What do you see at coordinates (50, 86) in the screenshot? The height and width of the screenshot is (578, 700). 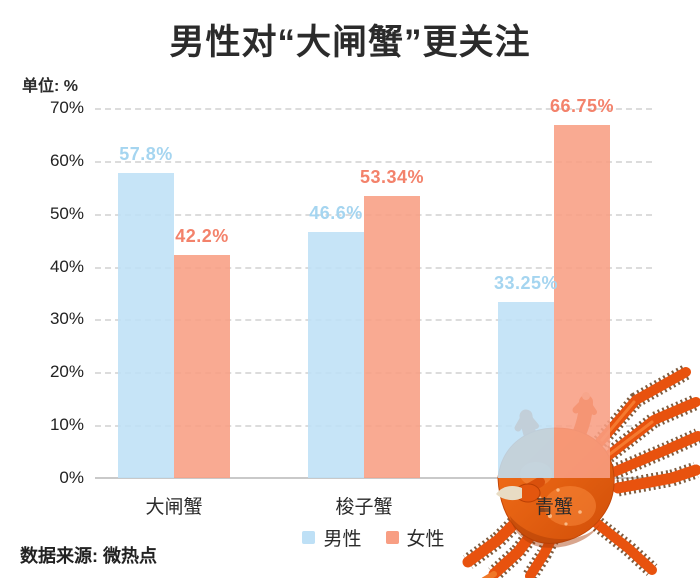 I see `unit-label: 单位: %` at bounding box center [50, 86].